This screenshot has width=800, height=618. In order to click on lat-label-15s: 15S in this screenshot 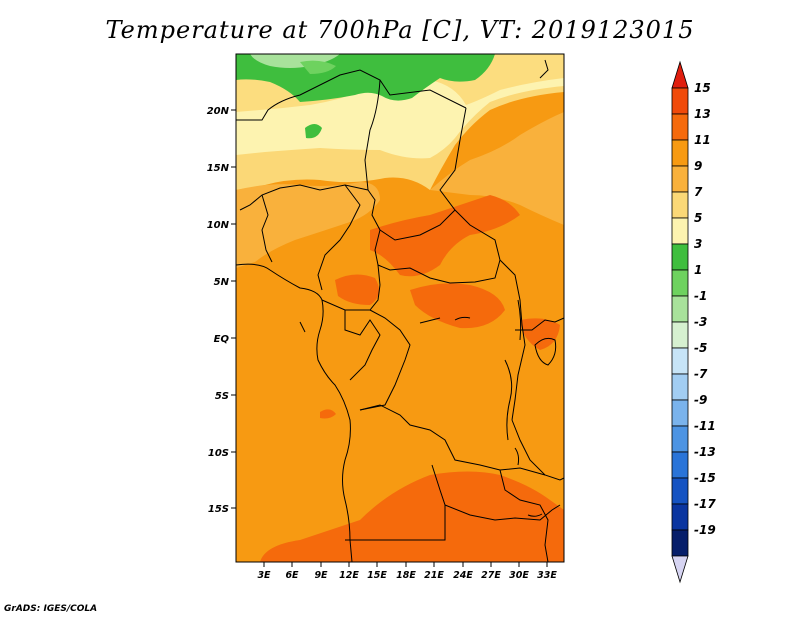, I will do `click(218, 509)`.